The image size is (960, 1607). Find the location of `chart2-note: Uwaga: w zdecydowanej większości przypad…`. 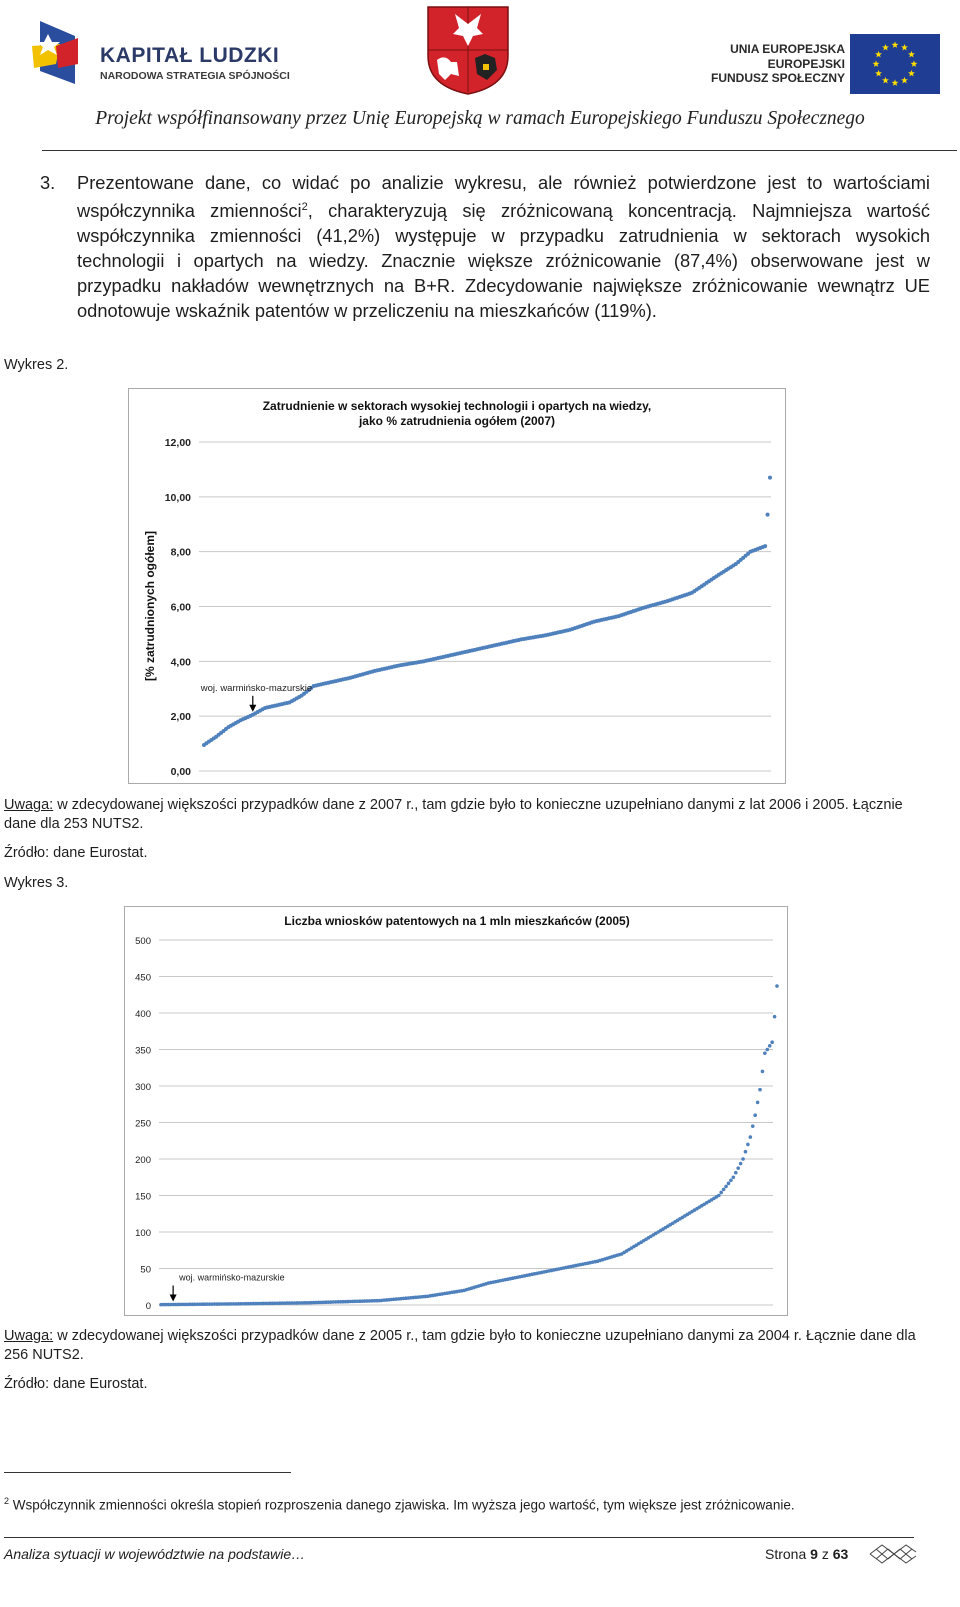

chart2-note: Uwaga: w zdecydowanej większości przypad… is located at coordinates (466, 1346).